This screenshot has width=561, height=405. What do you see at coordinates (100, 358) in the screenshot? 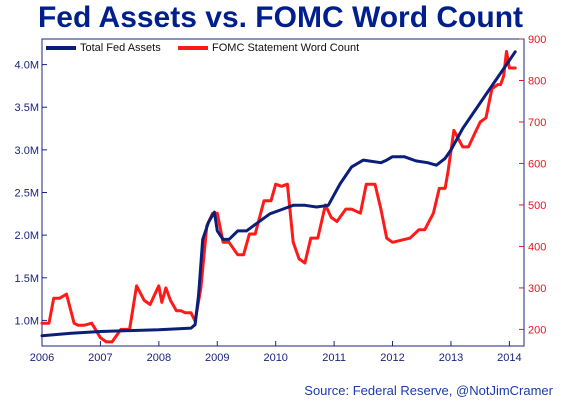
I see `x-tick-label: 2007` at bounding box center [100, 358].